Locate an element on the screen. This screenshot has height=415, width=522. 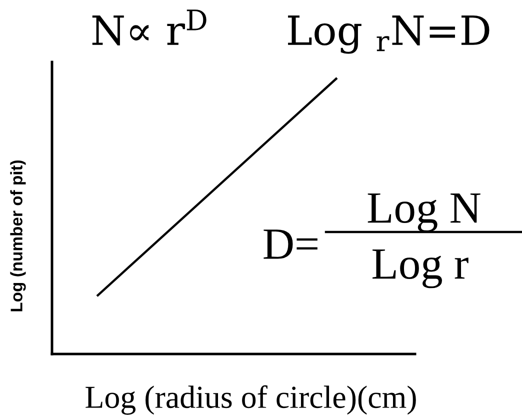
annotation: Log N is located at coordinates (424, 212).